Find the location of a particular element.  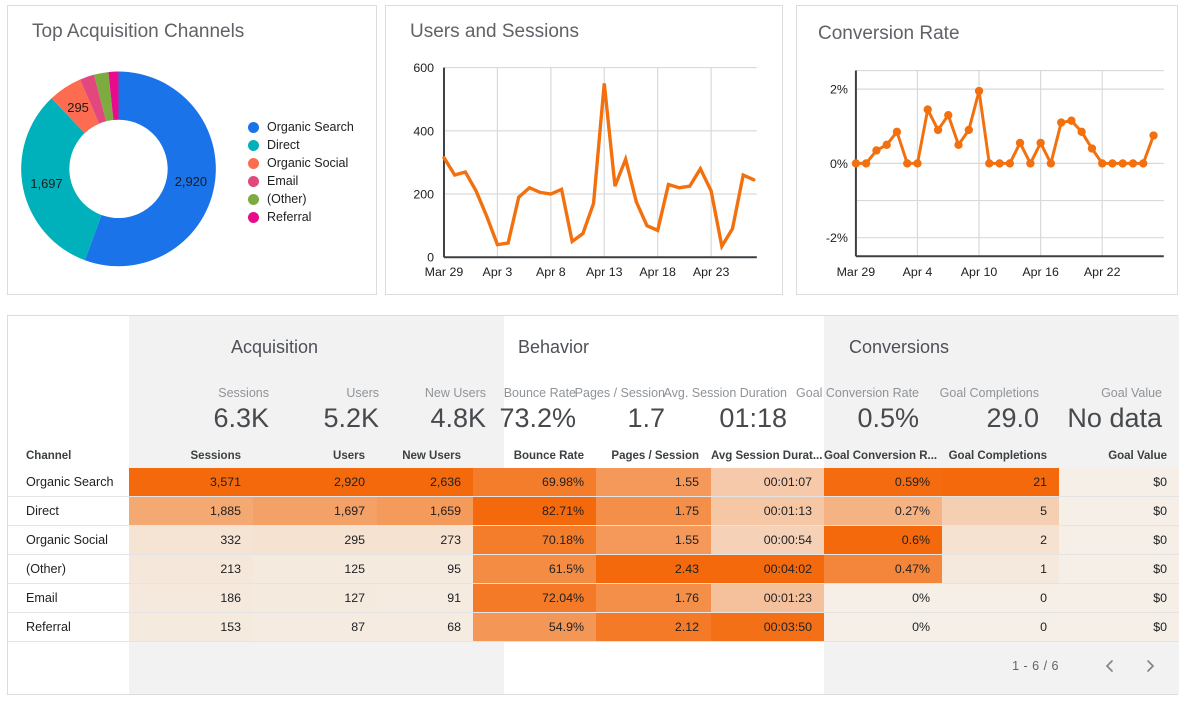

table-cell: 213 is located at coordinates (191, 569).